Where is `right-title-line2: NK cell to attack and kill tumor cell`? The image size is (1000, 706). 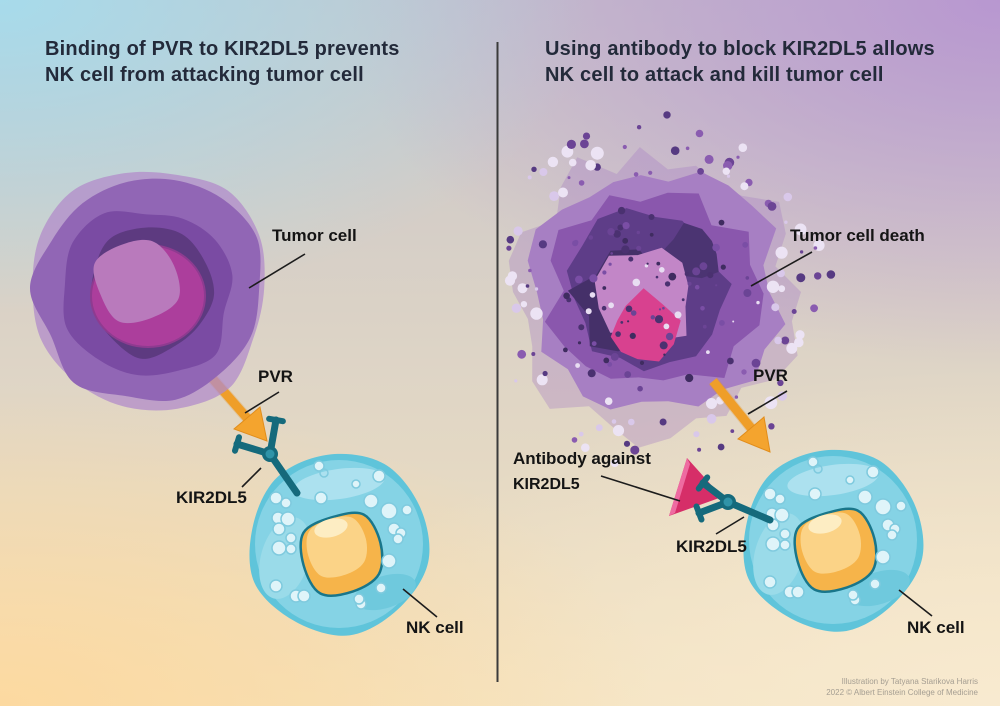 right-title-line2: NK cell to attack and kill tumor cell is located at coordinates (714, 75).